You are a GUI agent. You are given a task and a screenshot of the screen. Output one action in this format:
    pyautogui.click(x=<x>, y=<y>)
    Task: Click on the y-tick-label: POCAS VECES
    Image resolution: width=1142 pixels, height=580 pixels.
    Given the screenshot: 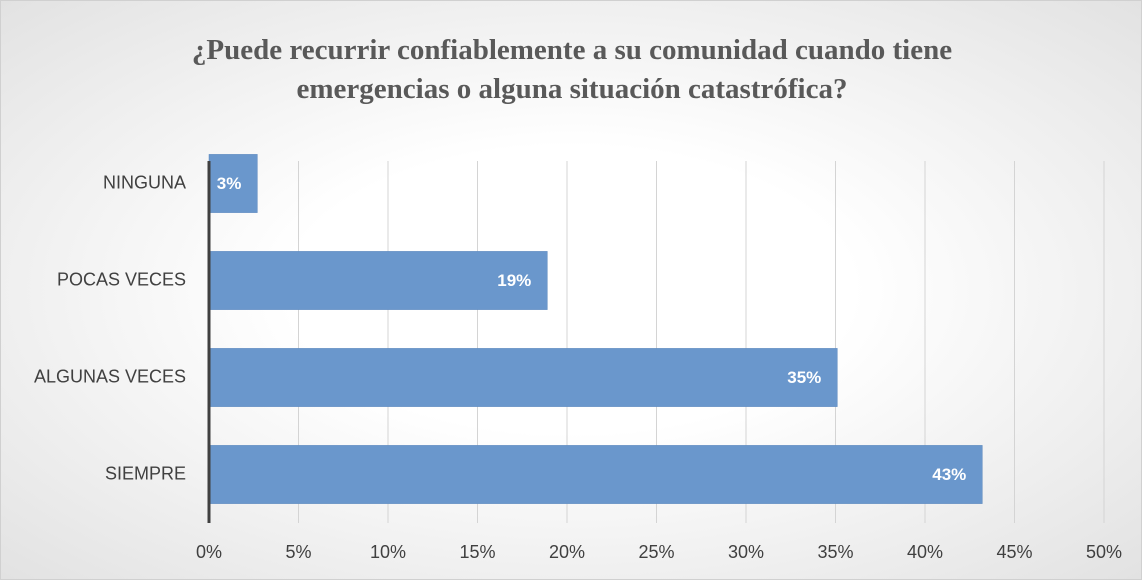 What is the action you would take?
    pyautogui.click(x=121, y=279)
    